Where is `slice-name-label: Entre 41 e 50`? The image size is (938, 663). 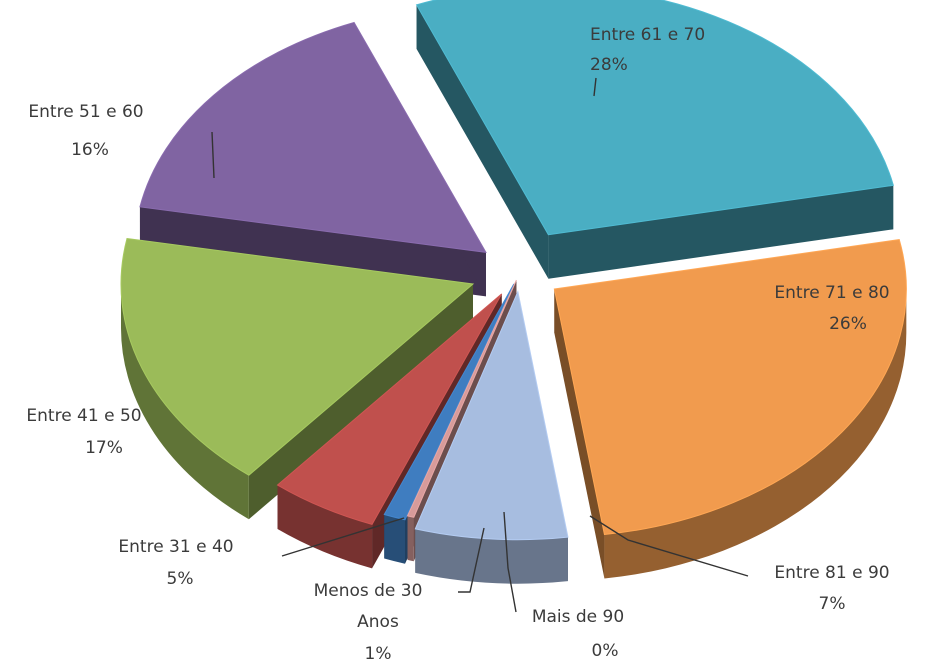 slice-name-label: Entre 41 e 50 is located at coordinates (83, 416).